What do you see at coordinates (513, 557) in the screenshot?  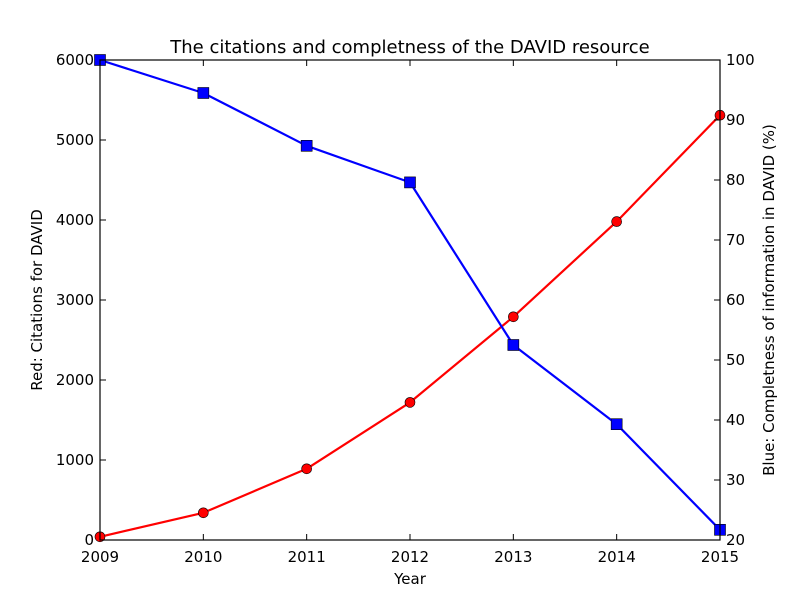 I see `x-tick-label-2013: 2013` at bounding box center [513, 557].